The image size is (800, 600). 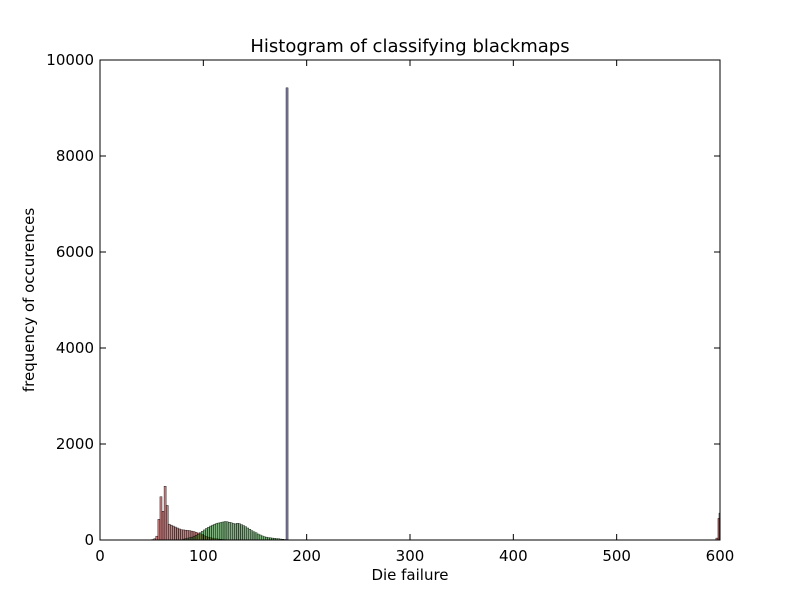 I want to click on x-tick-label: 400, so click(x=513, y=556).